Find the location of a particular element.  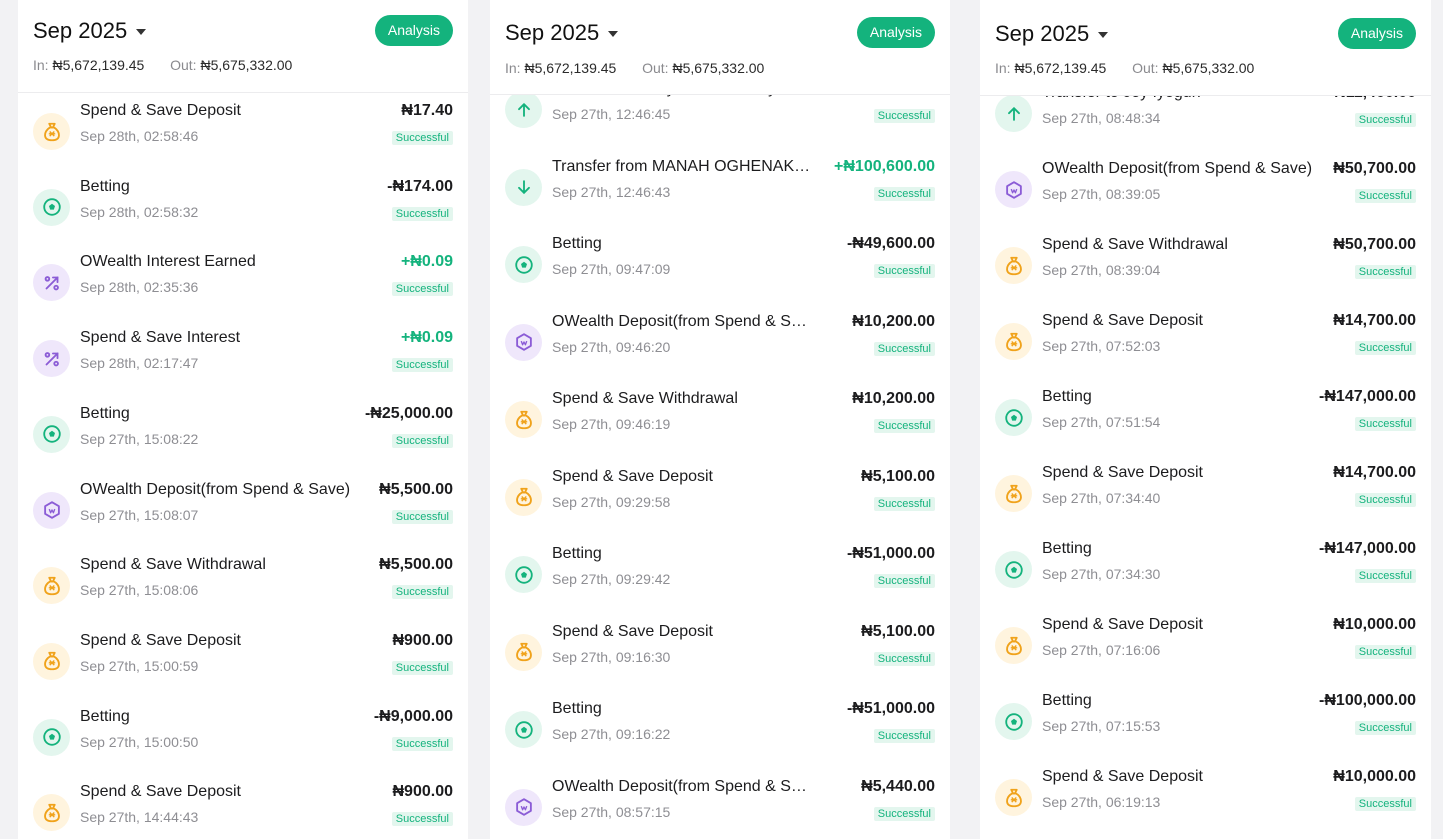

out-value: ₦5,675,332.00 is located at coordinates (246, 65).